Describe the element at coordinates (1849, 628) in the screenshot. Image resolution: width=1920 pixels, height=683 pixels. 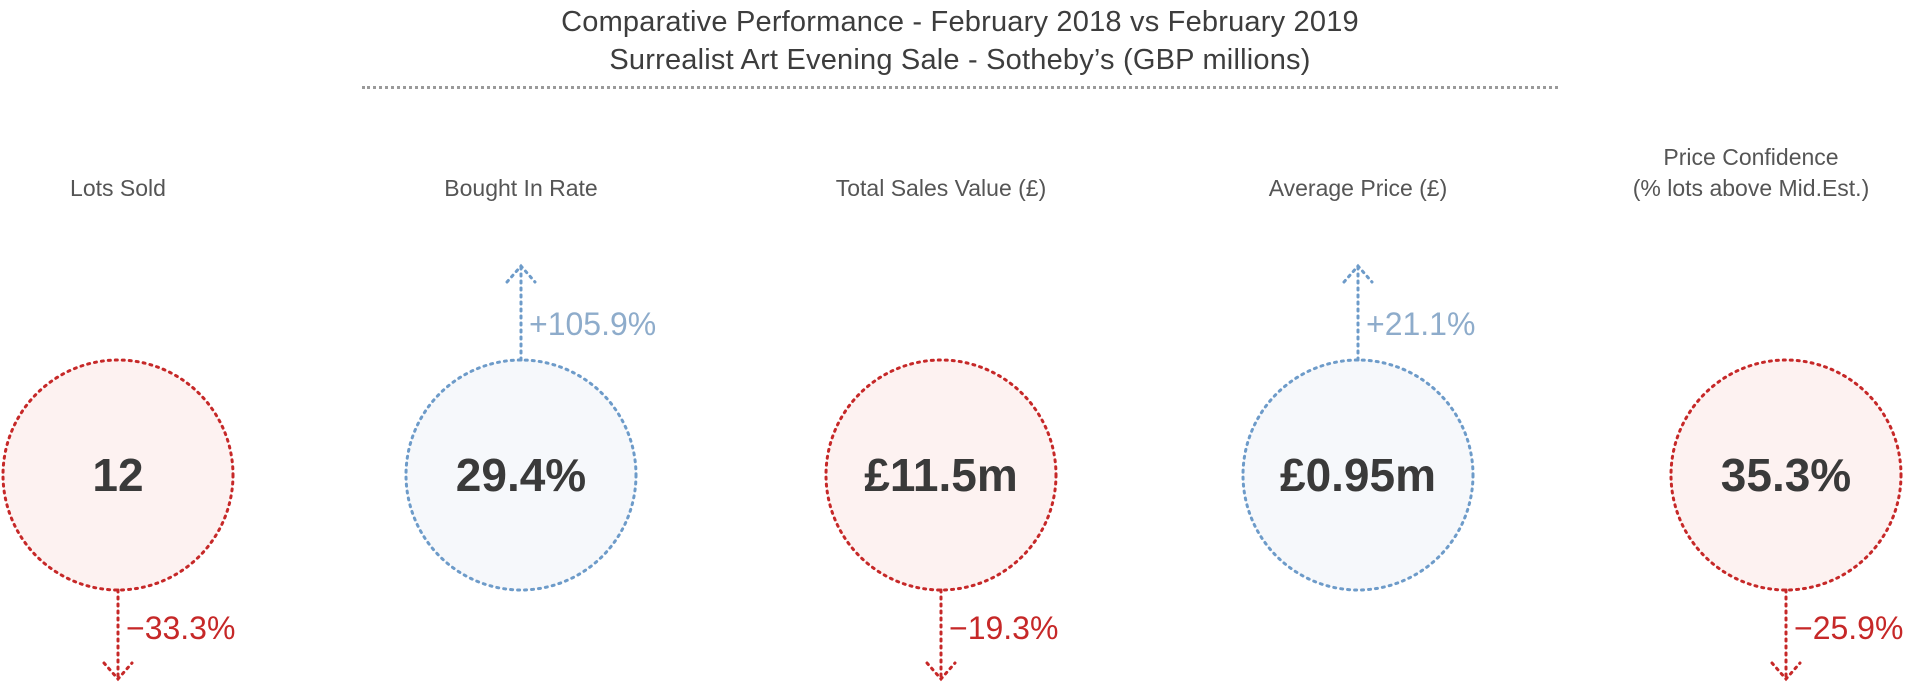
I see `change-decrease: −25.9%` at that location.